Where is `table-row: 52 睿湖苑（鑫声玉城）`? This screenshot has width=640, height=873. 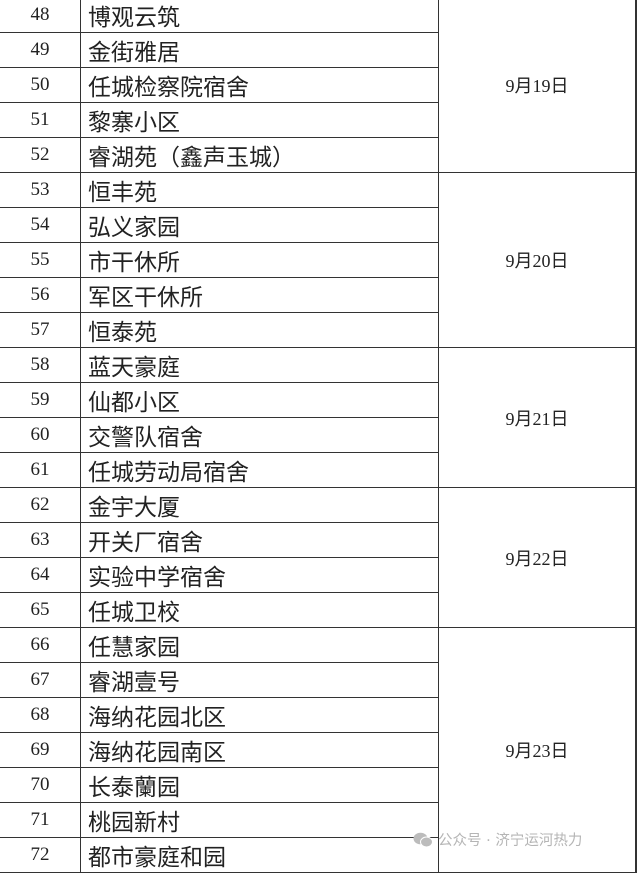
table-row: 52 睿湖苑（鑫声玉城） is located at coordinates (318, 155).